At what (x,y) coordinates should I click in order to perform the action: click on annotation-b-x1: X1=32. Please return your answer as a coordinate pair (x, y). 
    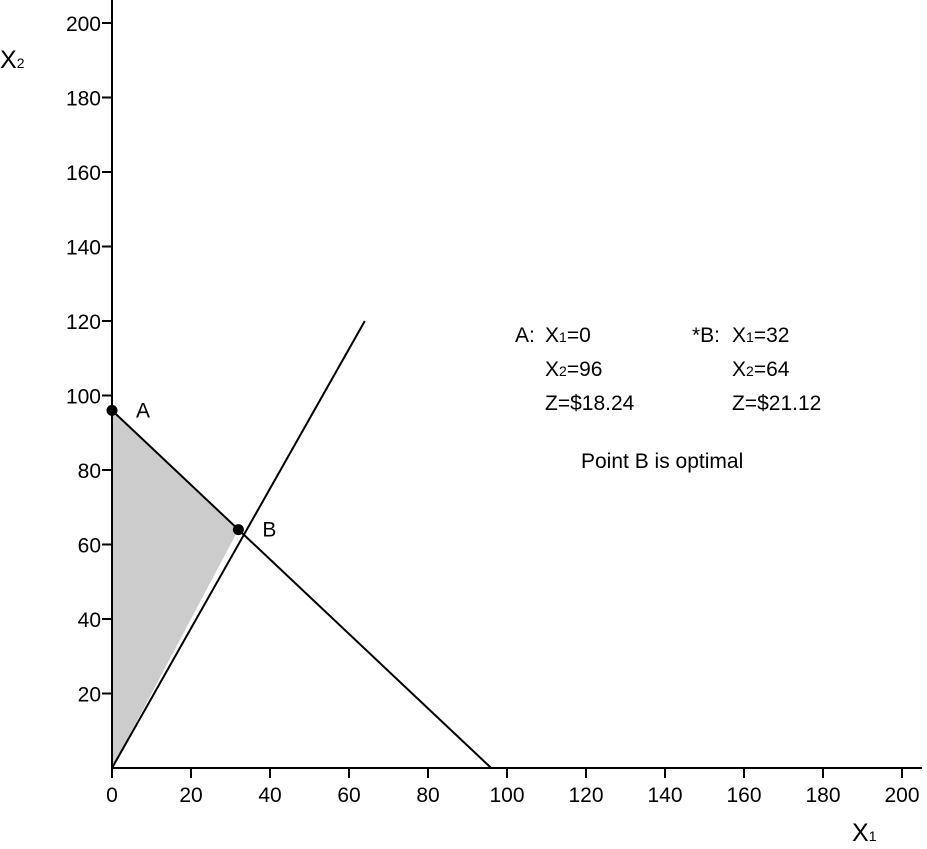
    Looking at the image, I should click on (760, 335).